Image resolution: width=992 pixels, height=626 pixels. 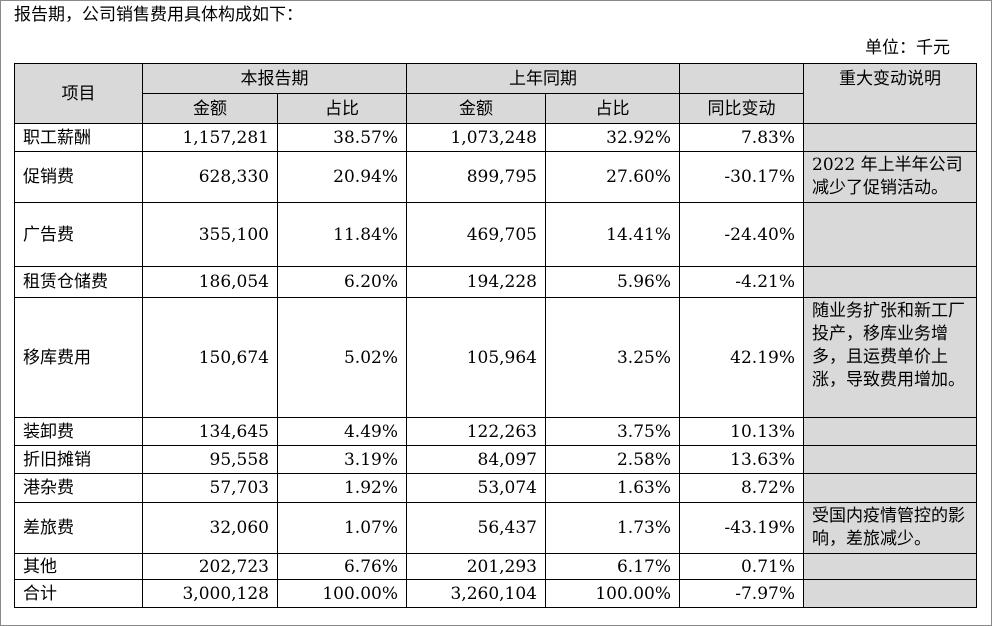 I want to click on header-current-ratio: 占比, so click(x=342, y=108).